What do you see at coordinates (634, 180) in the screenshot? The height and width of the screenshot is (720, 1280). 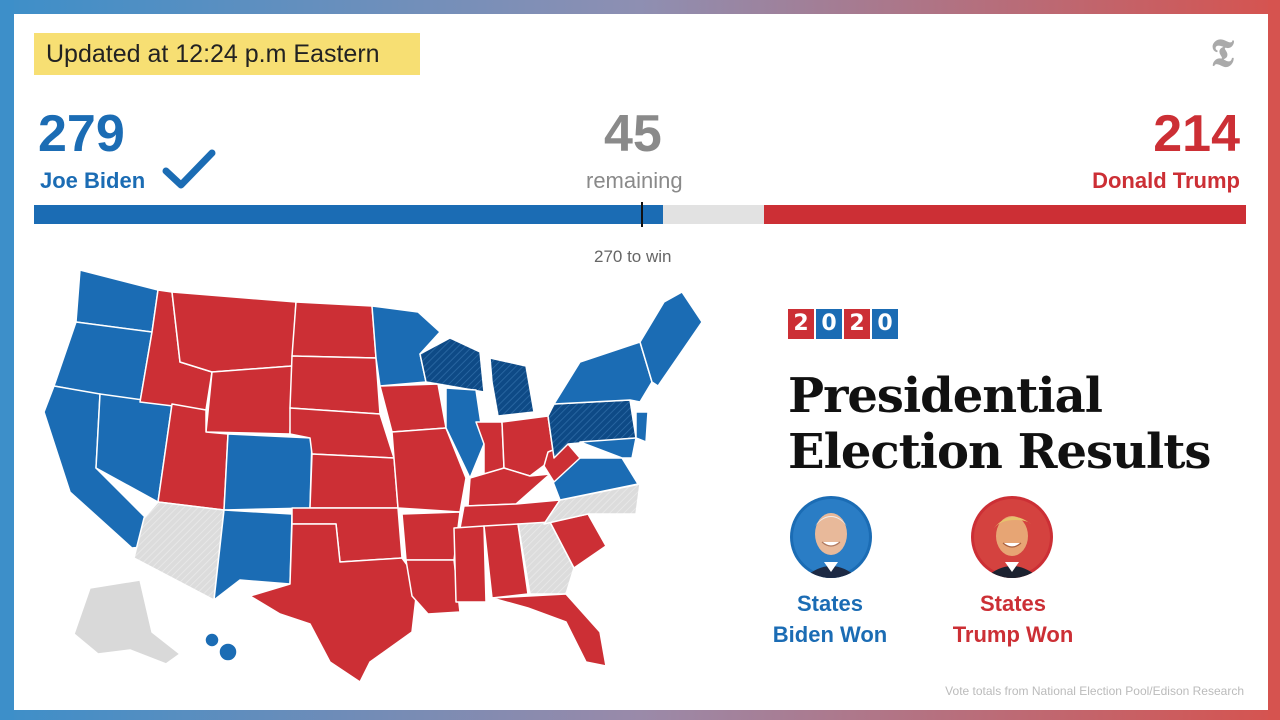 I see `remaining-label: remaining` at bounding box center [634, 180].